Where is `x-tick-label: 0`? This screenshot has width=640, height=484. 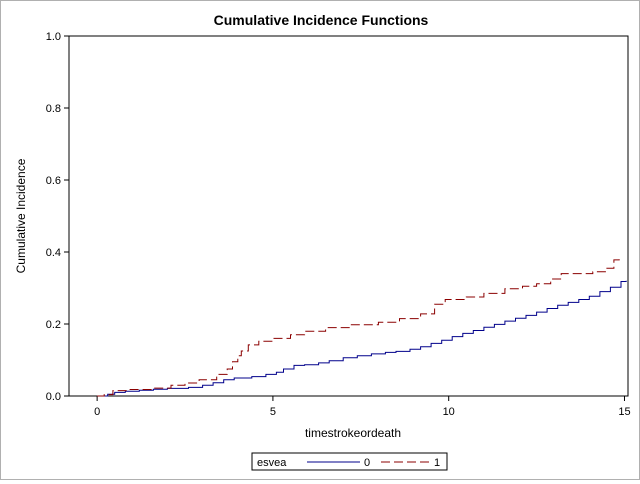 x-tick-label: 0 is located at coordinates (97, 412).